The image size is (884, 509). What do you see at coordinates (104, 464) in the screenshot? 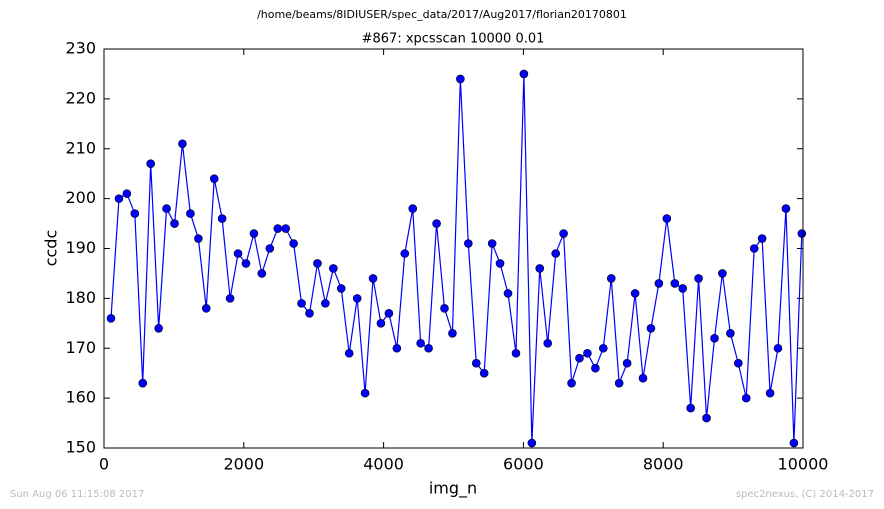
I see `x-tick-label: 0` at bounding box center [104, 464].